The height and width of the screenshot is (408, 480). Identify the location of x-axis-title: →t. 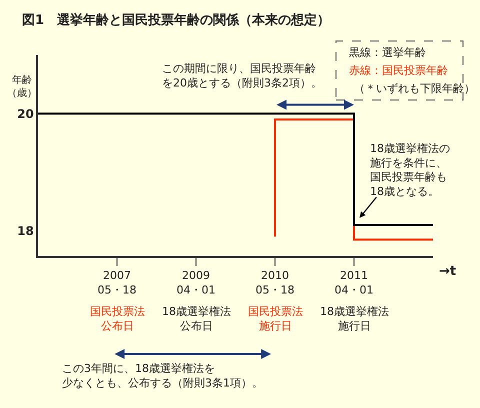
(447, 271).